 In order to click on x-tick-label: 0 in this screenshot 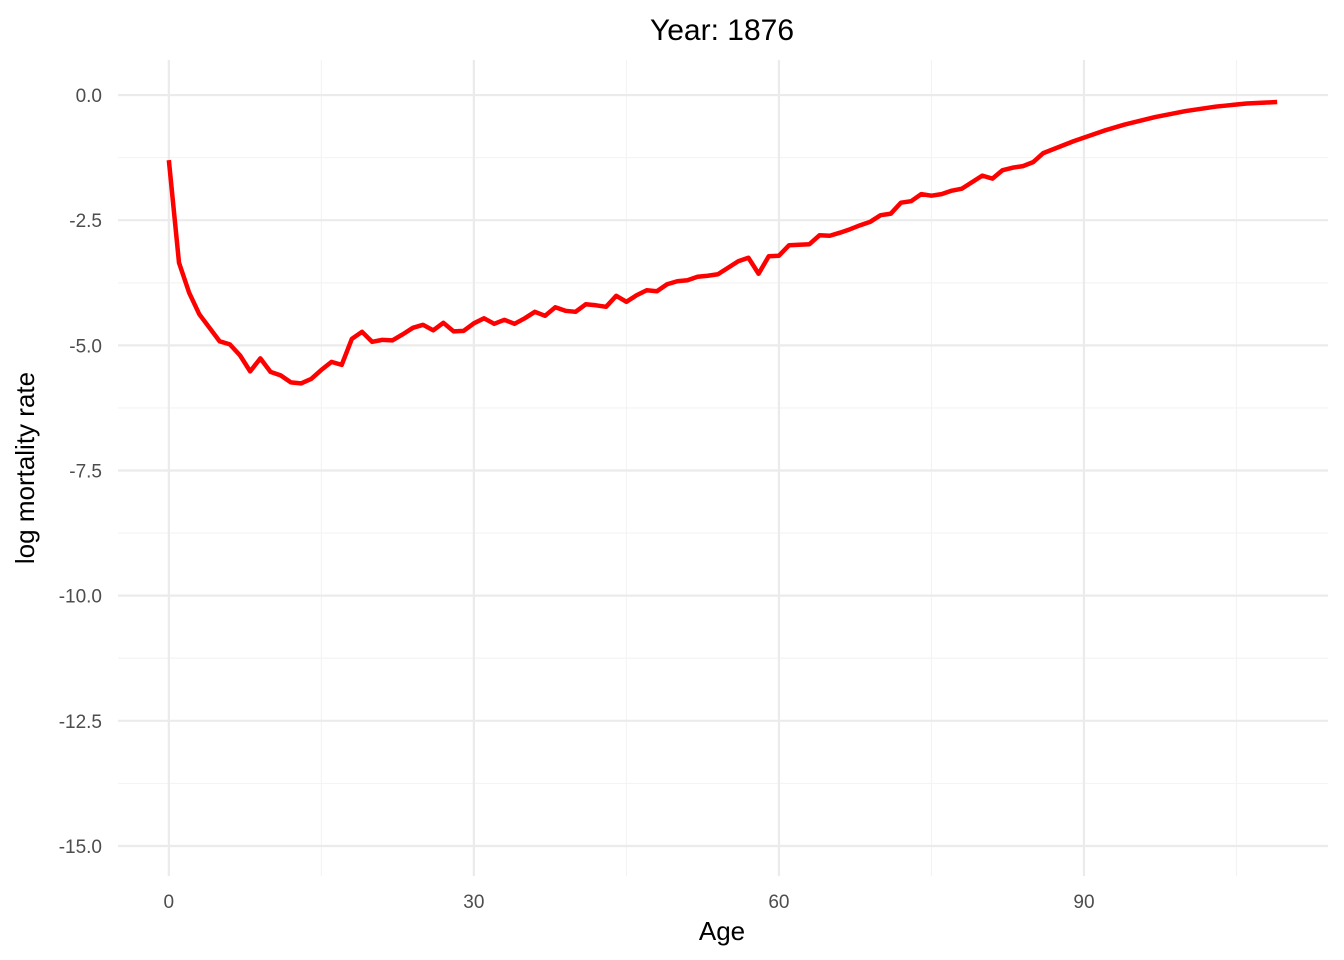, I will do `click(169, 902)`.